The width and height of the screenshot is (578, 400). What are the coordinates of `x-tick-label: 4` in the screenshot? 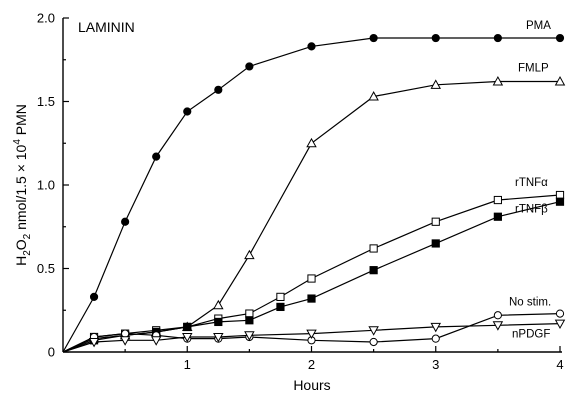 It's located at (559, 364).